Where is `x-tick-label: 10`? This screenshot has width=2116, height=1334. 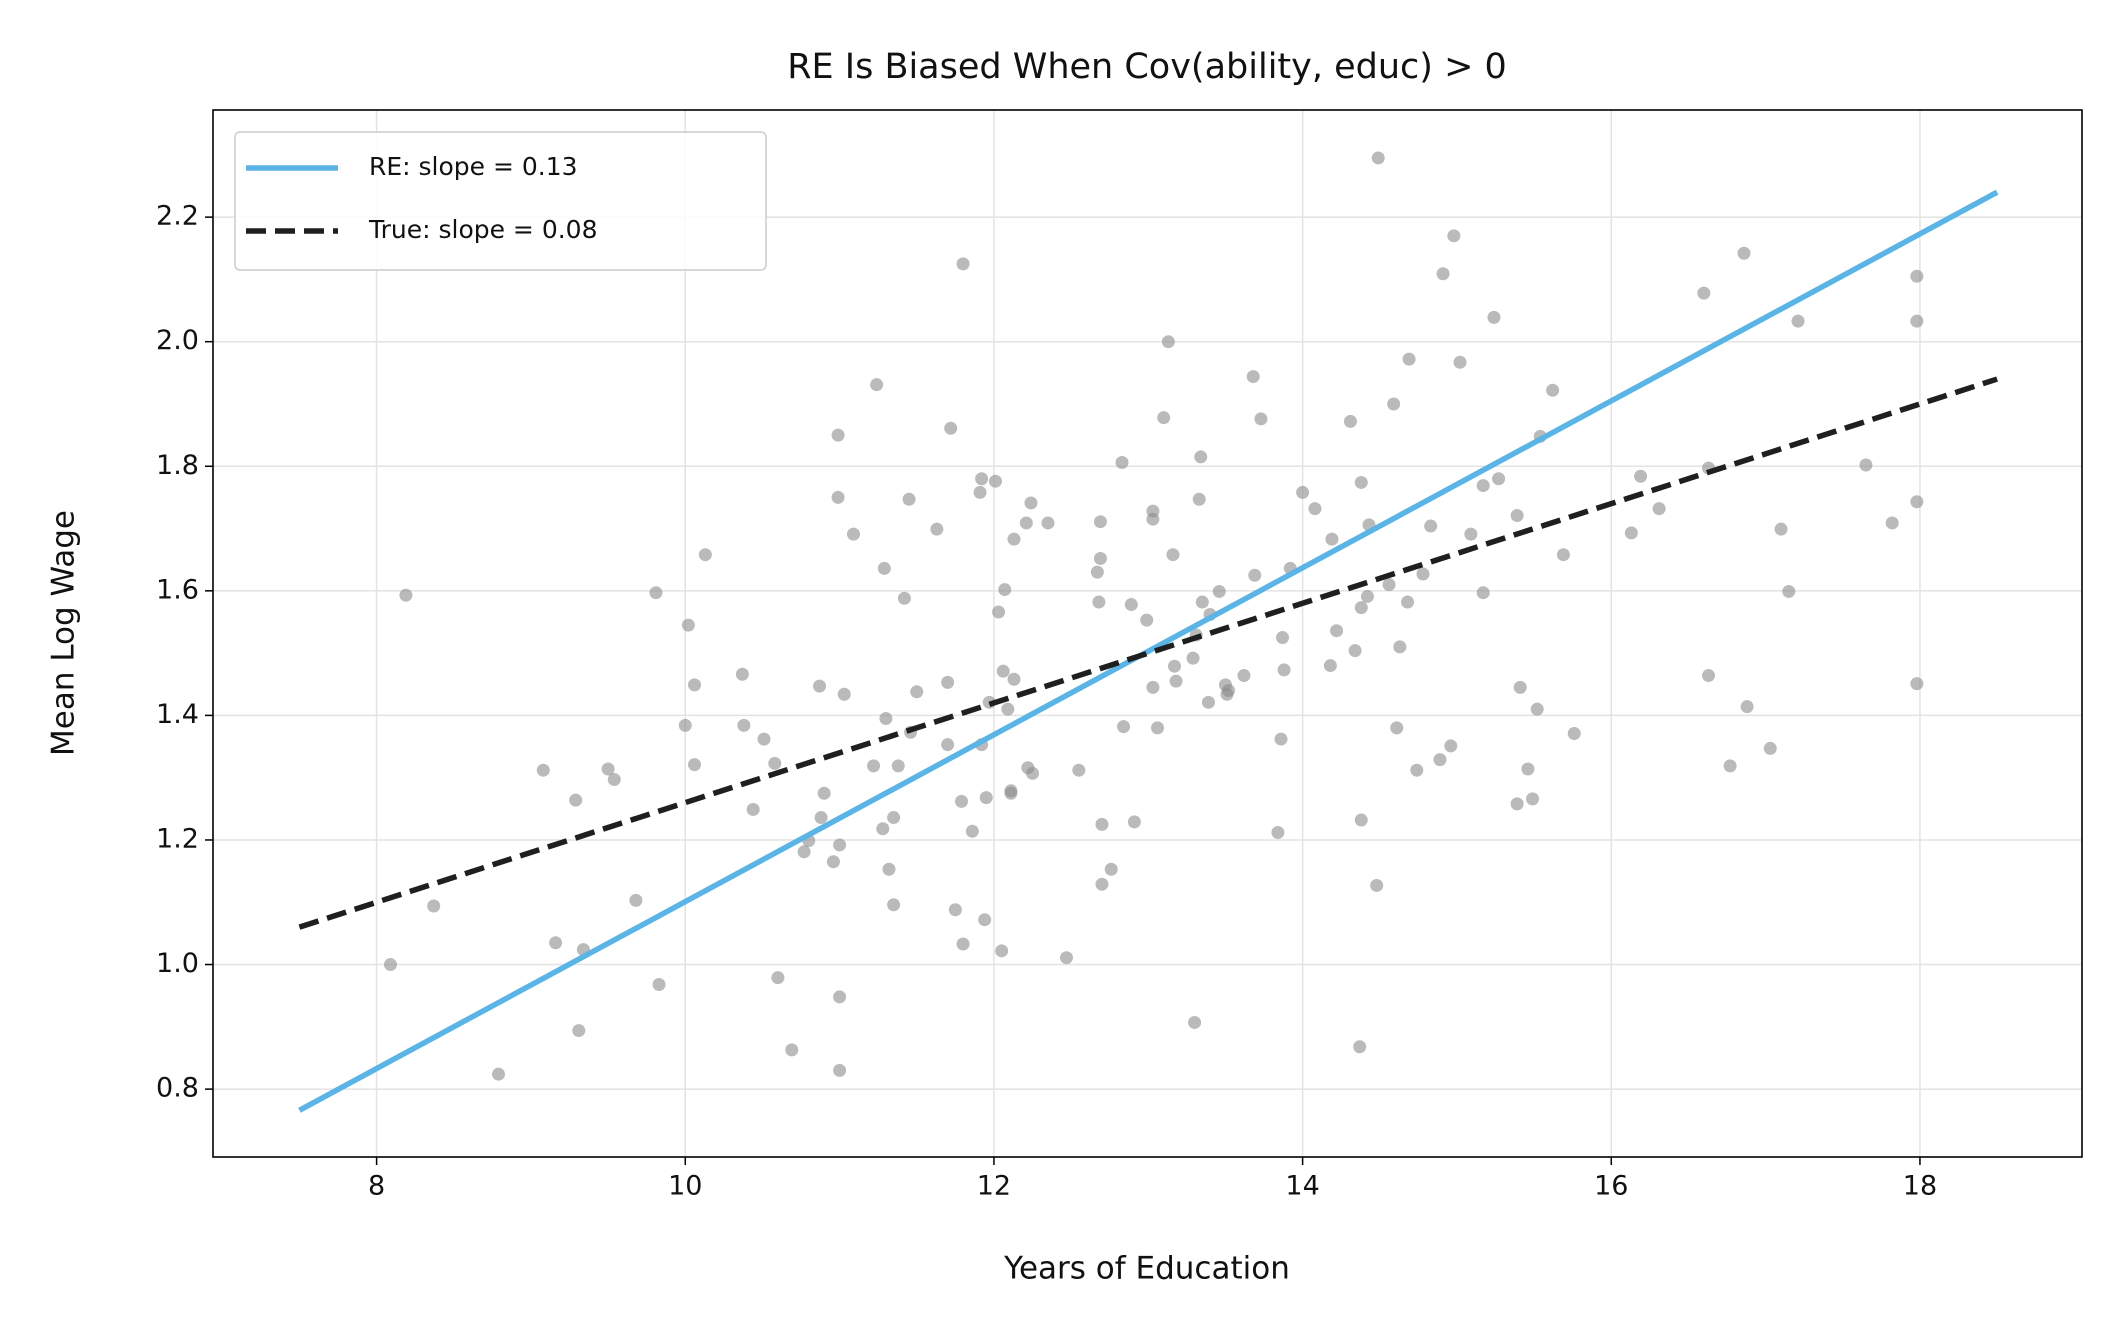
x-tick-label: 10 is located at coordinates (685, 1186).